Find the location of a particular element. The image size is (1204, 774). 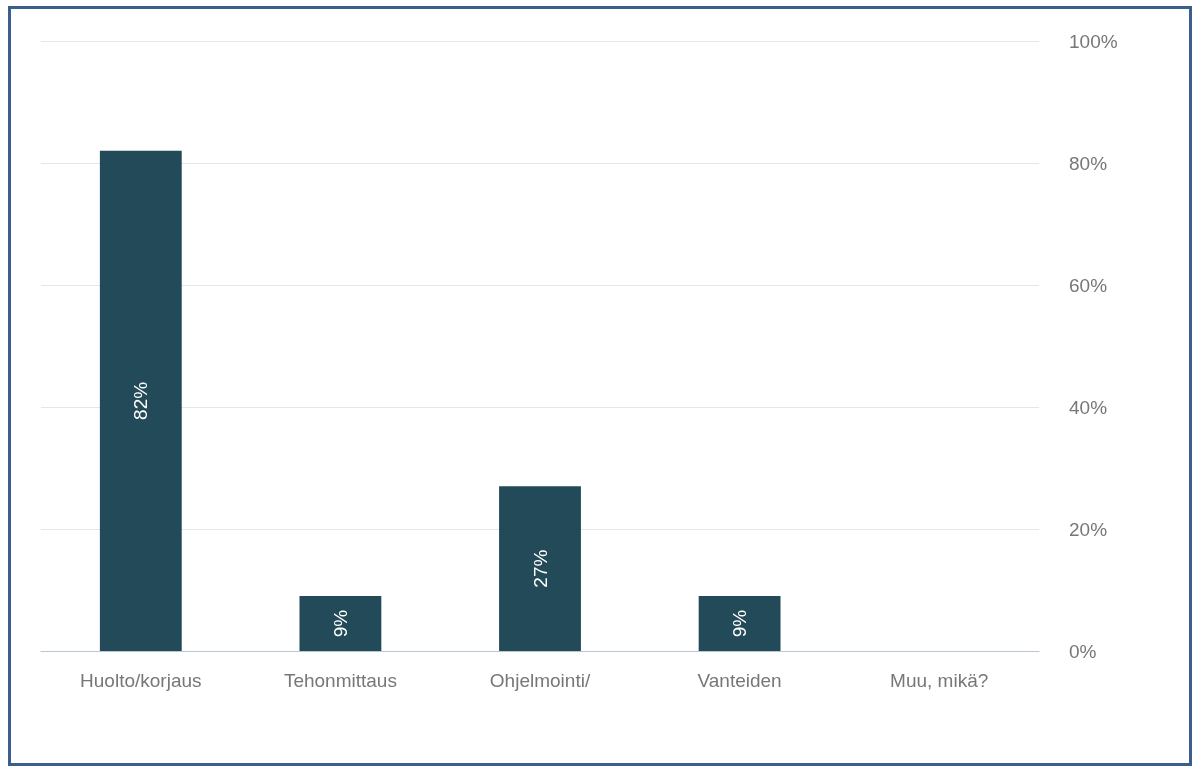

data-label: 27% is located at coordinates (540, 568).